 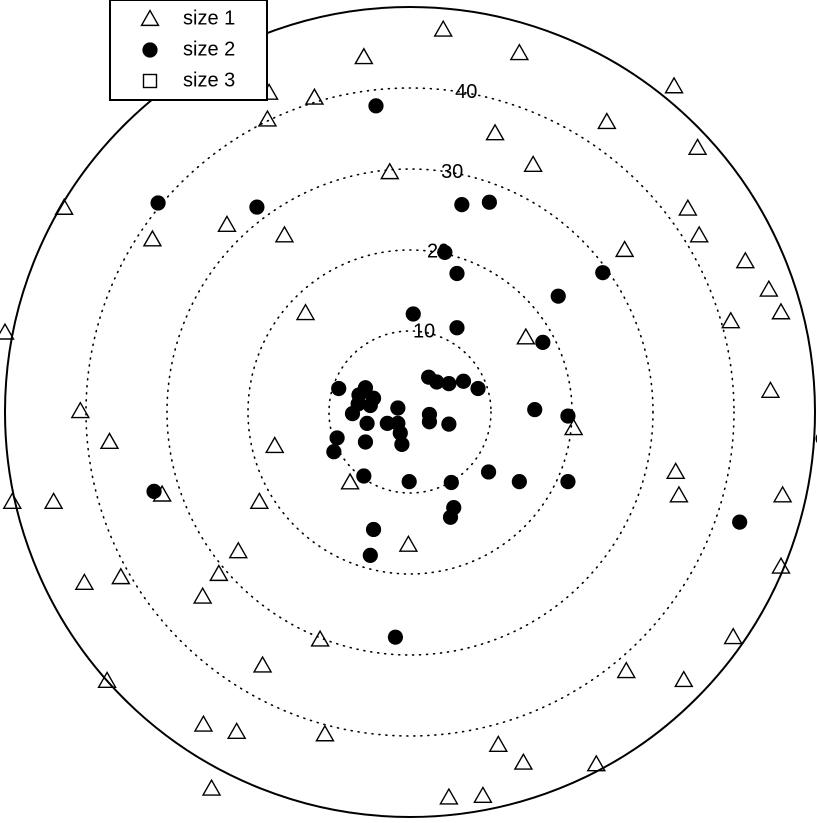 I want to click on grid-ring, so click(x=410, y=412).